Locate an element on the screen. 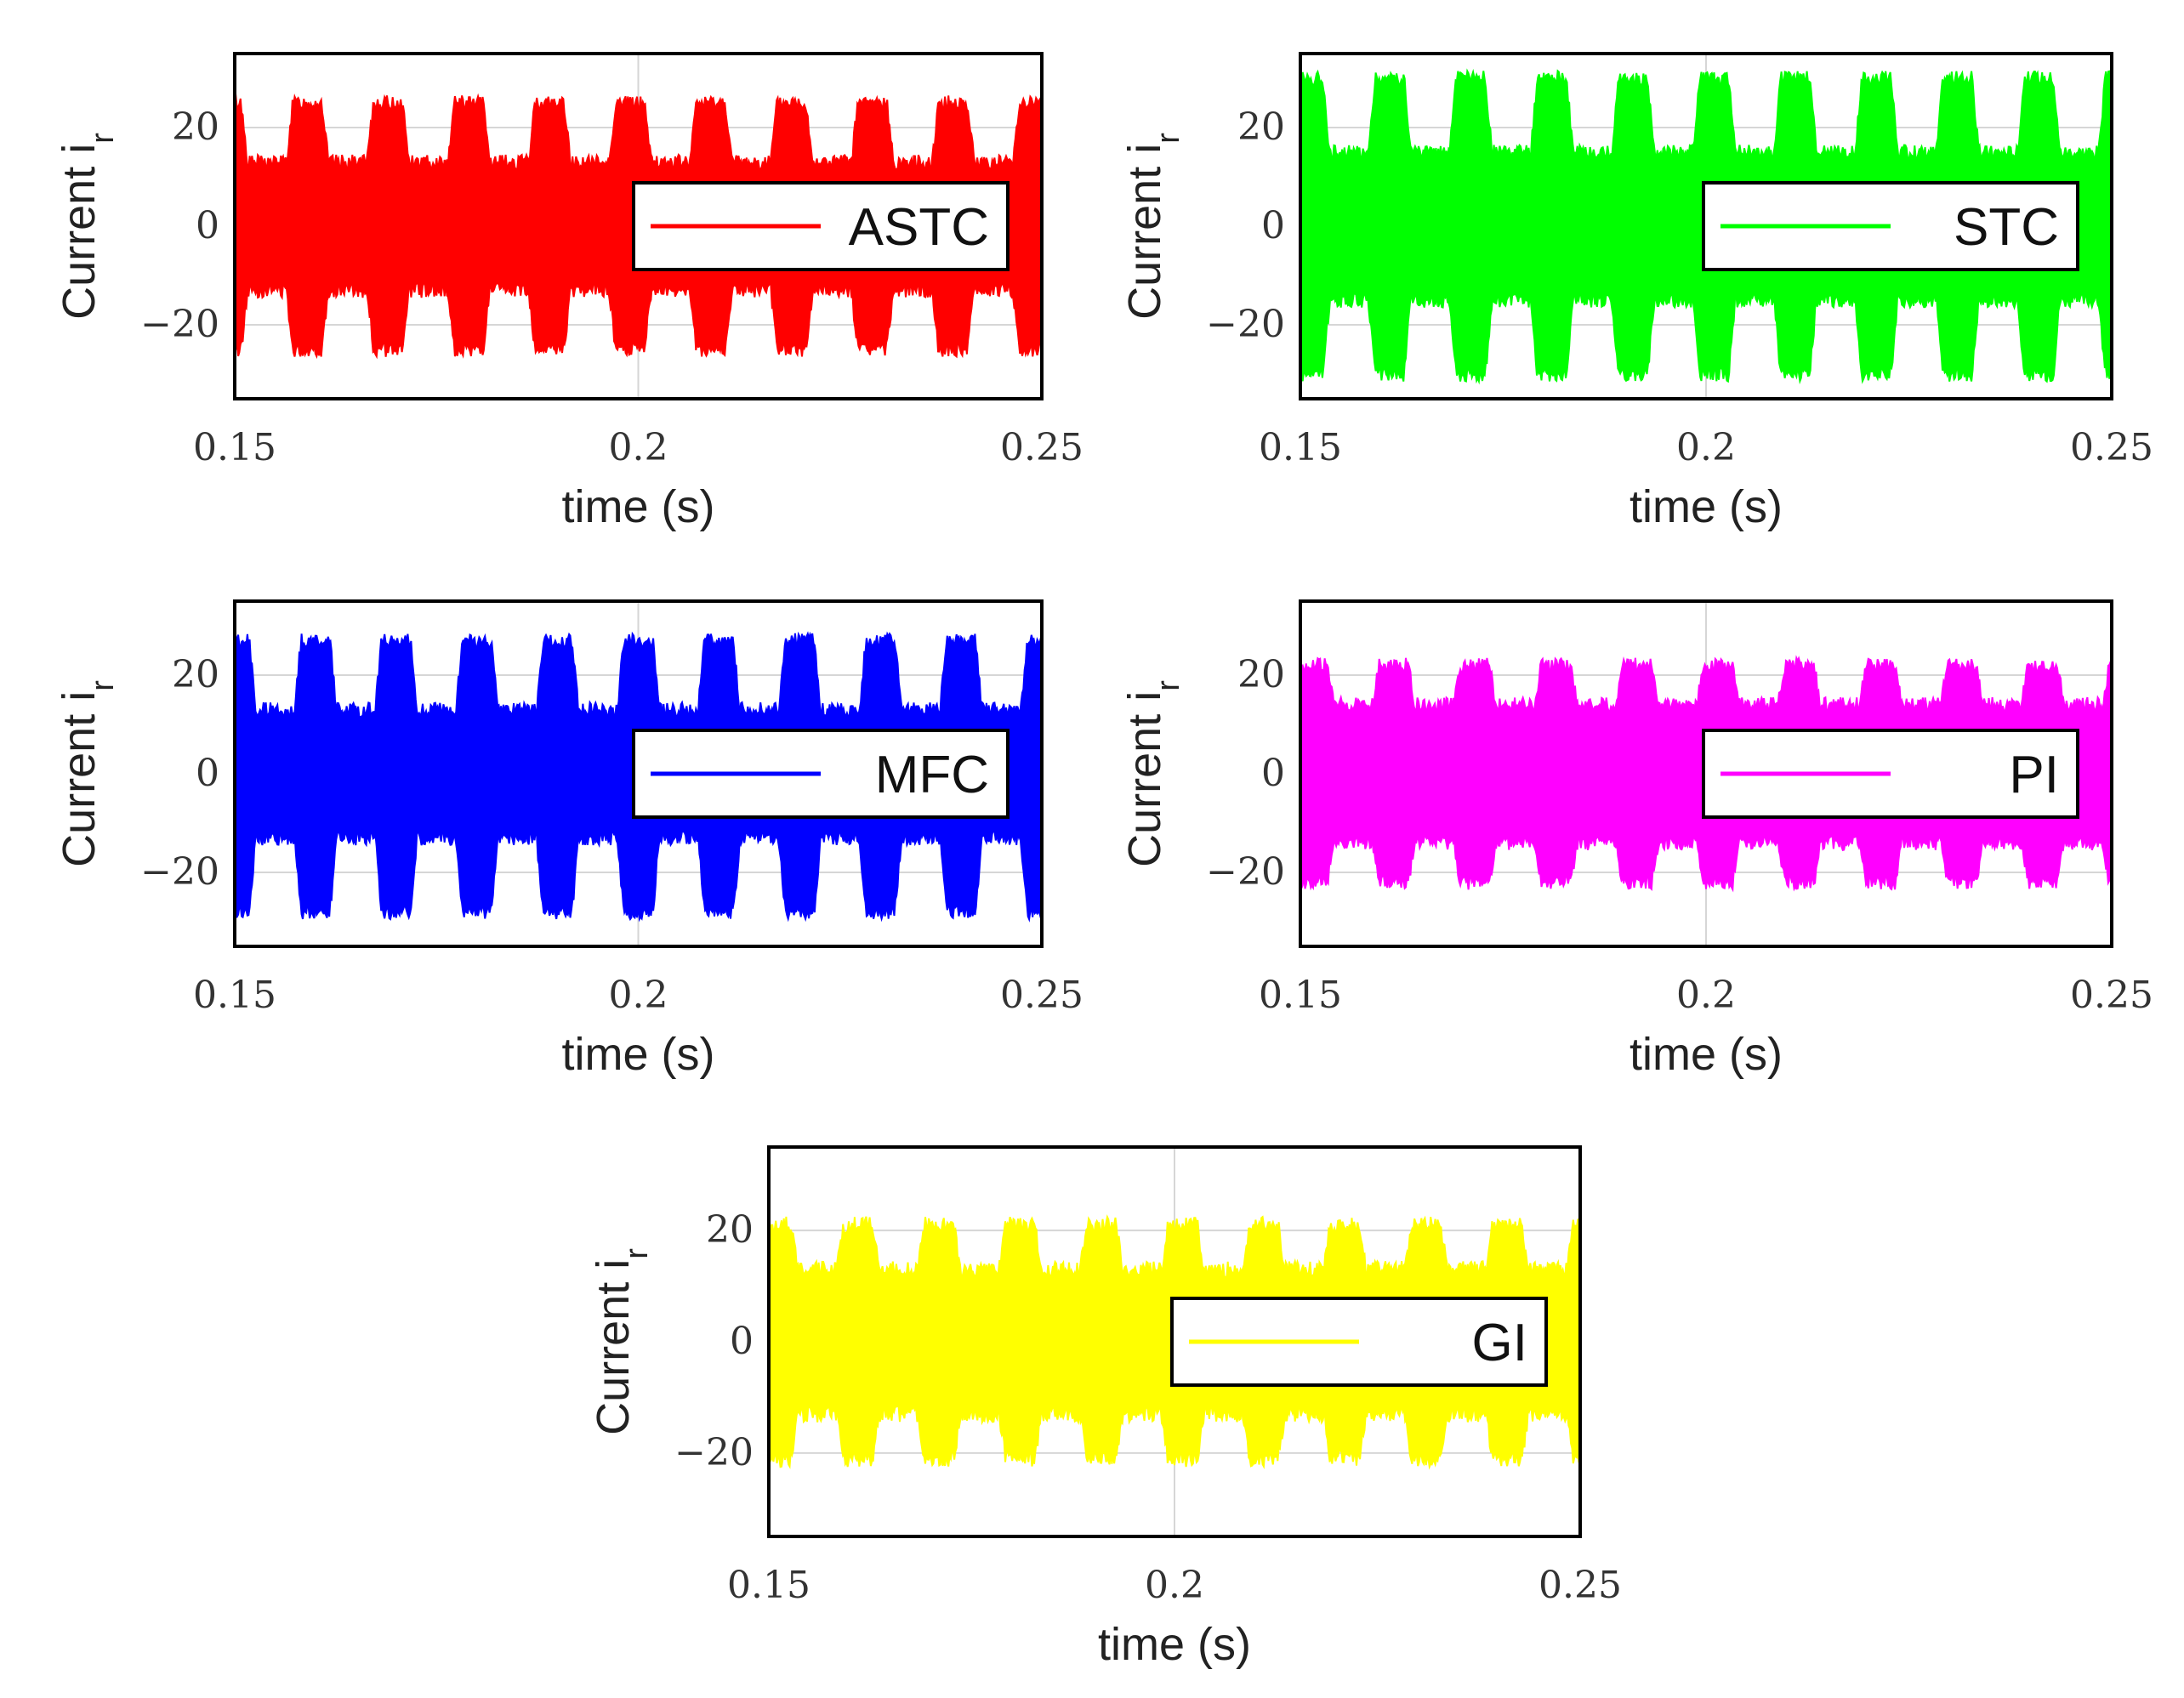  subplot-stc: 20 0 −20 0.15 0.2 0.25 time (s) Current ir STC is located at coordinates (1636, 292).